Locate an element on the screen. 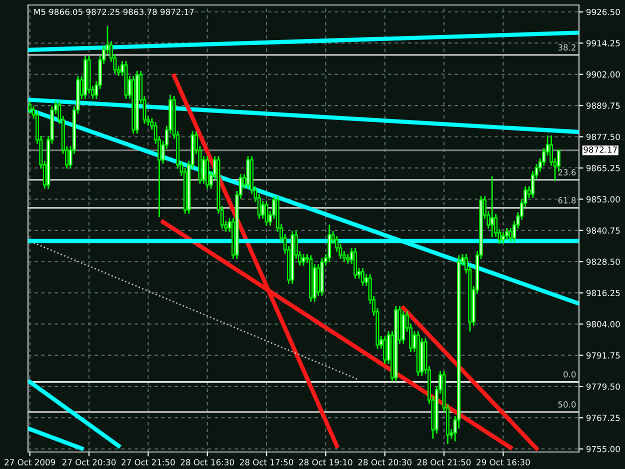 The image size is (625, 469). x-tick-label: 29 Oct 16:30 is located at coordinates (503, 462).